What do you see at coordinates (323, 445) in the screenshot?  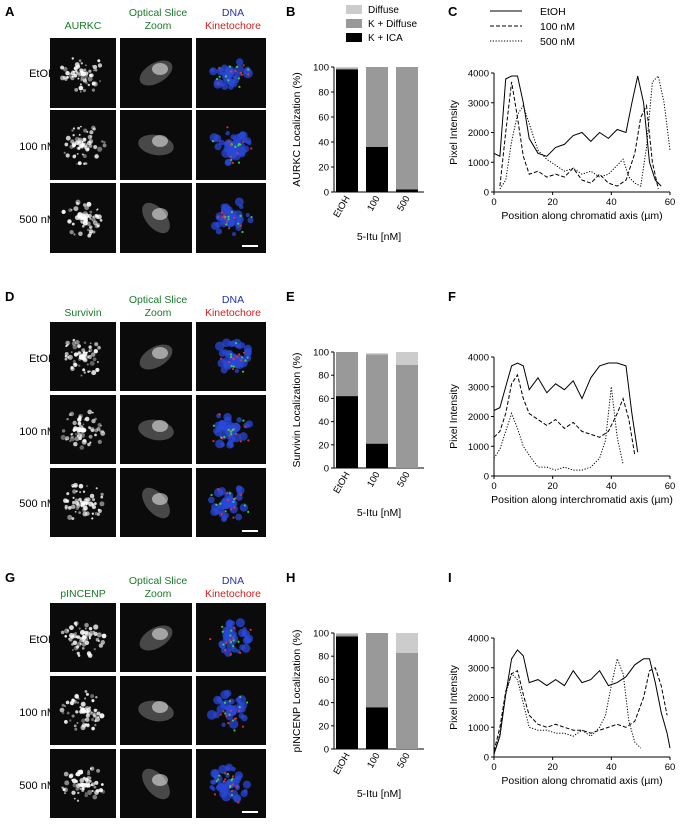 I see `y-tick-label: 20` at bounding box center [323, 445].